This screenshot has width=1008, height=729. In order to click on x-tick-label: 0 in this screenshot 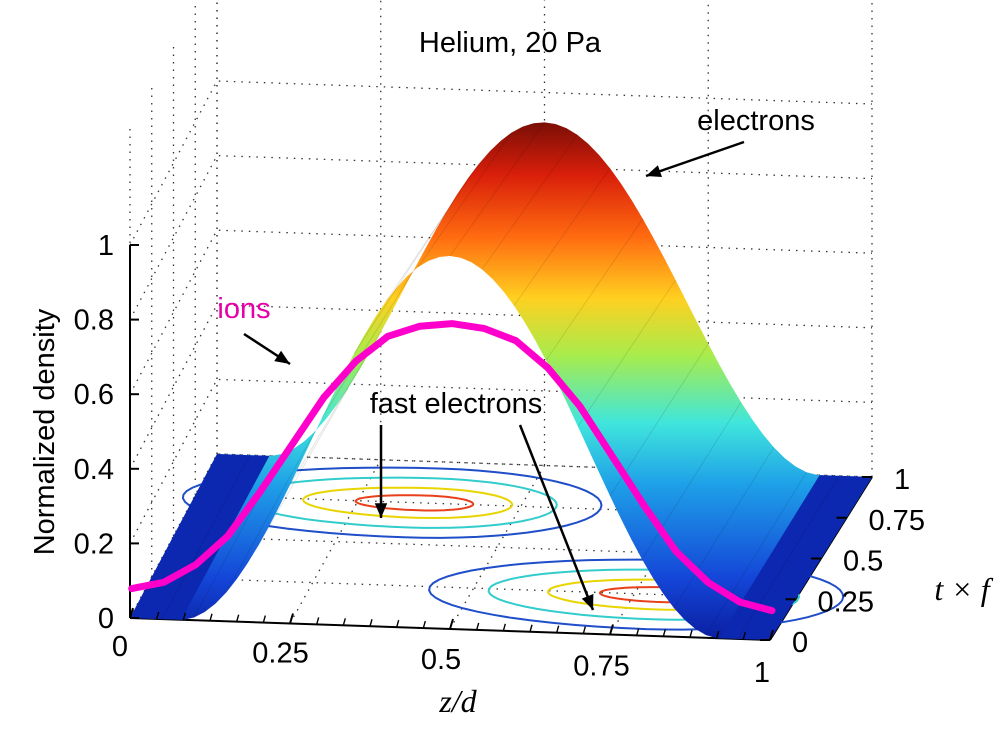, I will do `click(120, 647)`.